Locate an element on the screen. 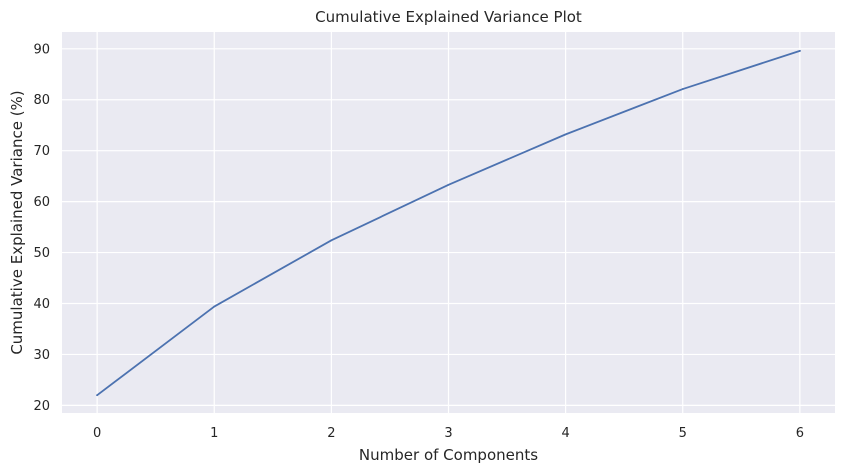 The height and width of the screenshot is (473, 845). x-tick-label: 6 is located at coordinates (800, 433).